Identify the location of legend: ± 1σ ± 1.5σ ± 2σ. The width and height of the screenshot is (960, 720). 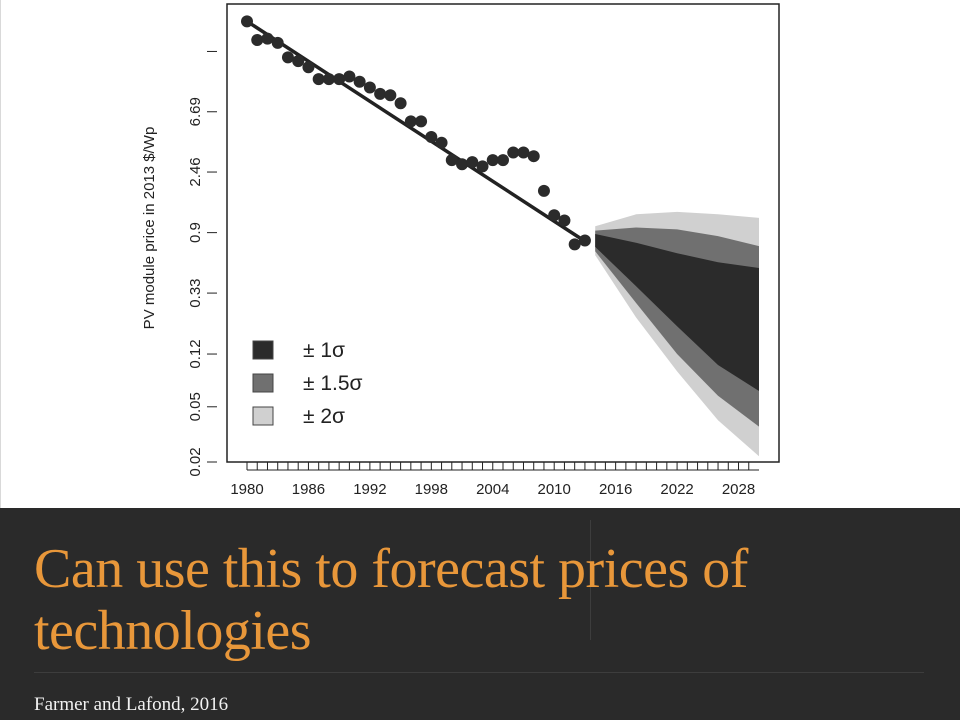
(307, 383).